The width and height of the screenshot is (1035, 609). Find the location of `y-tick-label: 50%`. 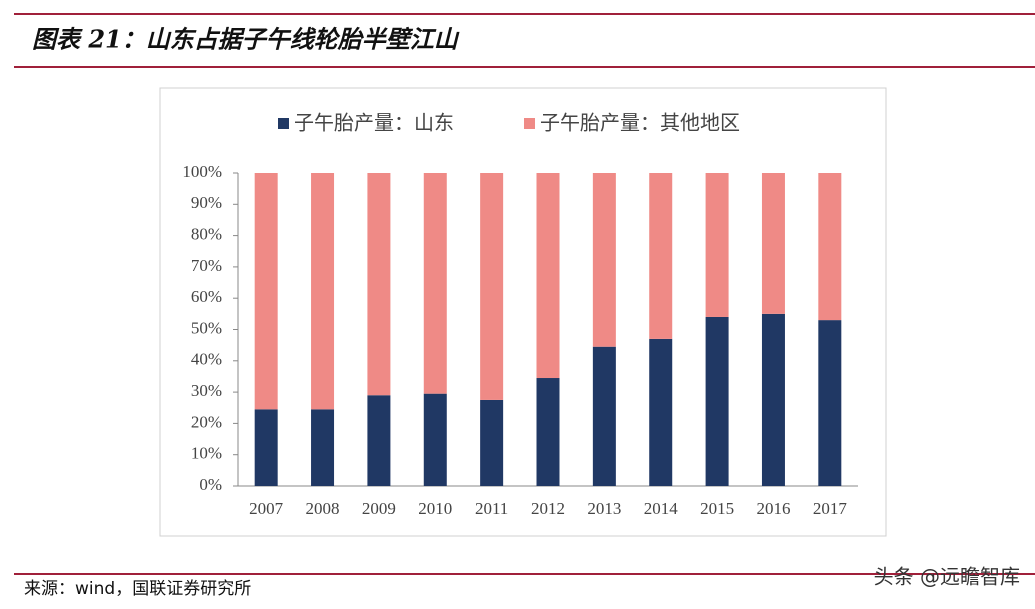

y-tick-label: 50% is located at coordinates (206, 327).